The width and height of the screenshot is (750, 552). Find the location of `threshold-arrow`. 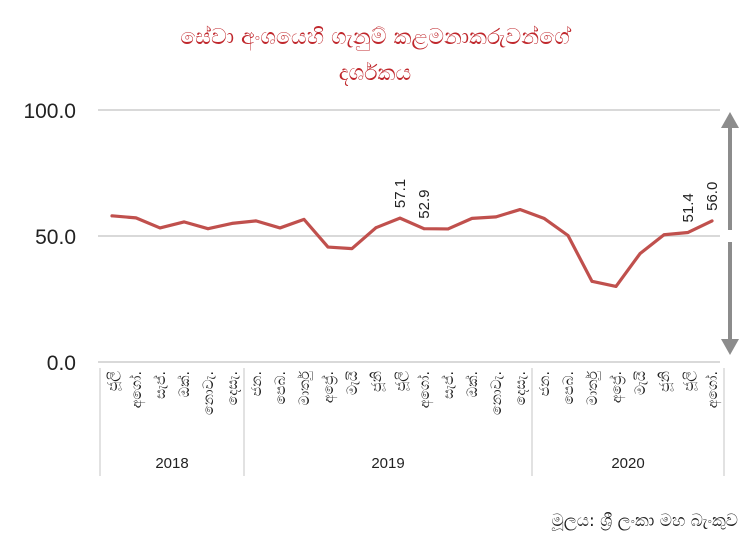

threshold-arrow is located at coordinates (730, 233).